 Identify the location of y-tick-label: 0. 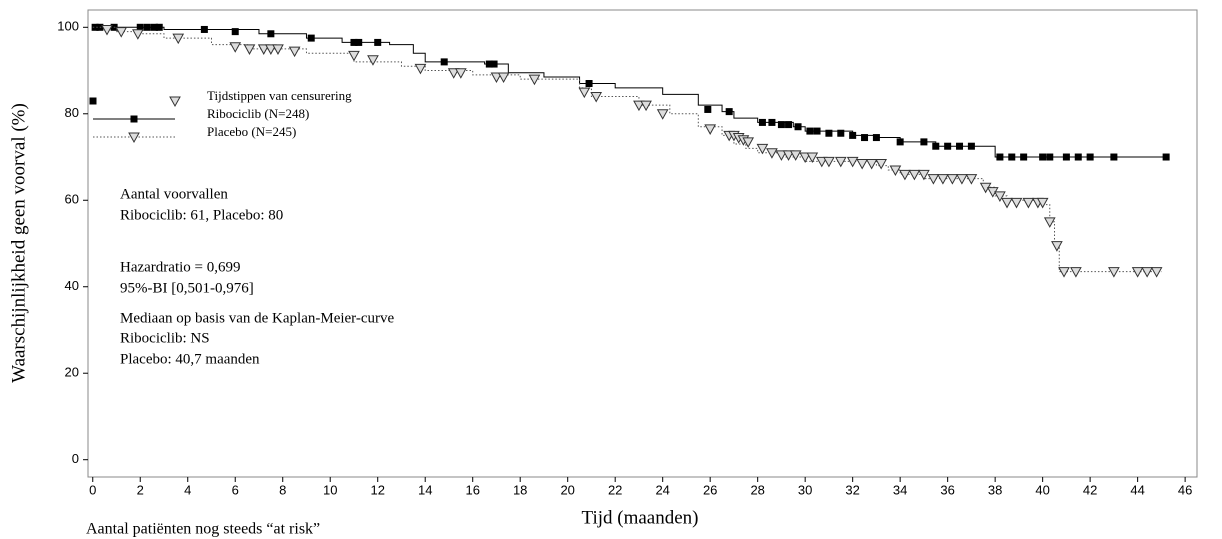
(75, 458).